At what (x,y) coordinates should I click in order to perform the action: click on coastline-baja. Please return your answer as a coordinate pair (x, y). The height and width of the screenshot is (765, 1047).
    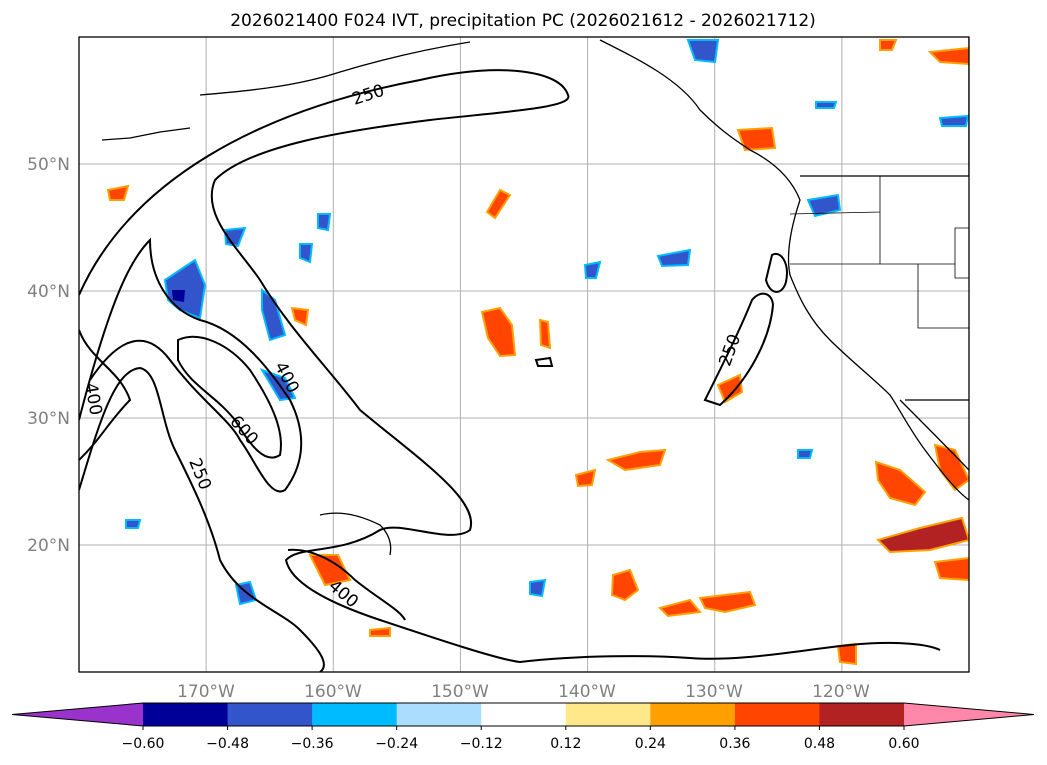
    Looking at the image, I should click on (934, 435).